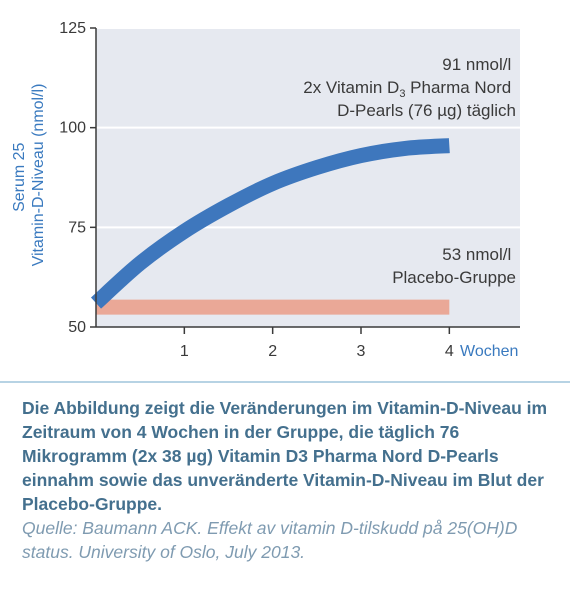 This screenshot has width=570, height=600. What do you see at coordinates (184, 351) in the screenshot?
I see `x-tick-label-1: 1` at bounding box center [184, 351].